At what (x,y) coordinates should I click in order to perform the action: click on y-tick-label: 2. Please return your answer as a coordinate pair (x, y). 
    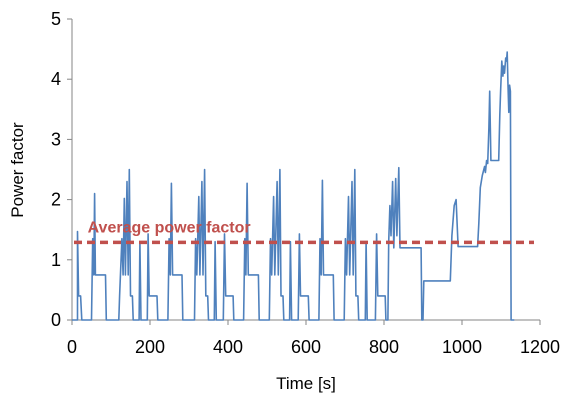
    Looking at the image, I should click on (56, 200).